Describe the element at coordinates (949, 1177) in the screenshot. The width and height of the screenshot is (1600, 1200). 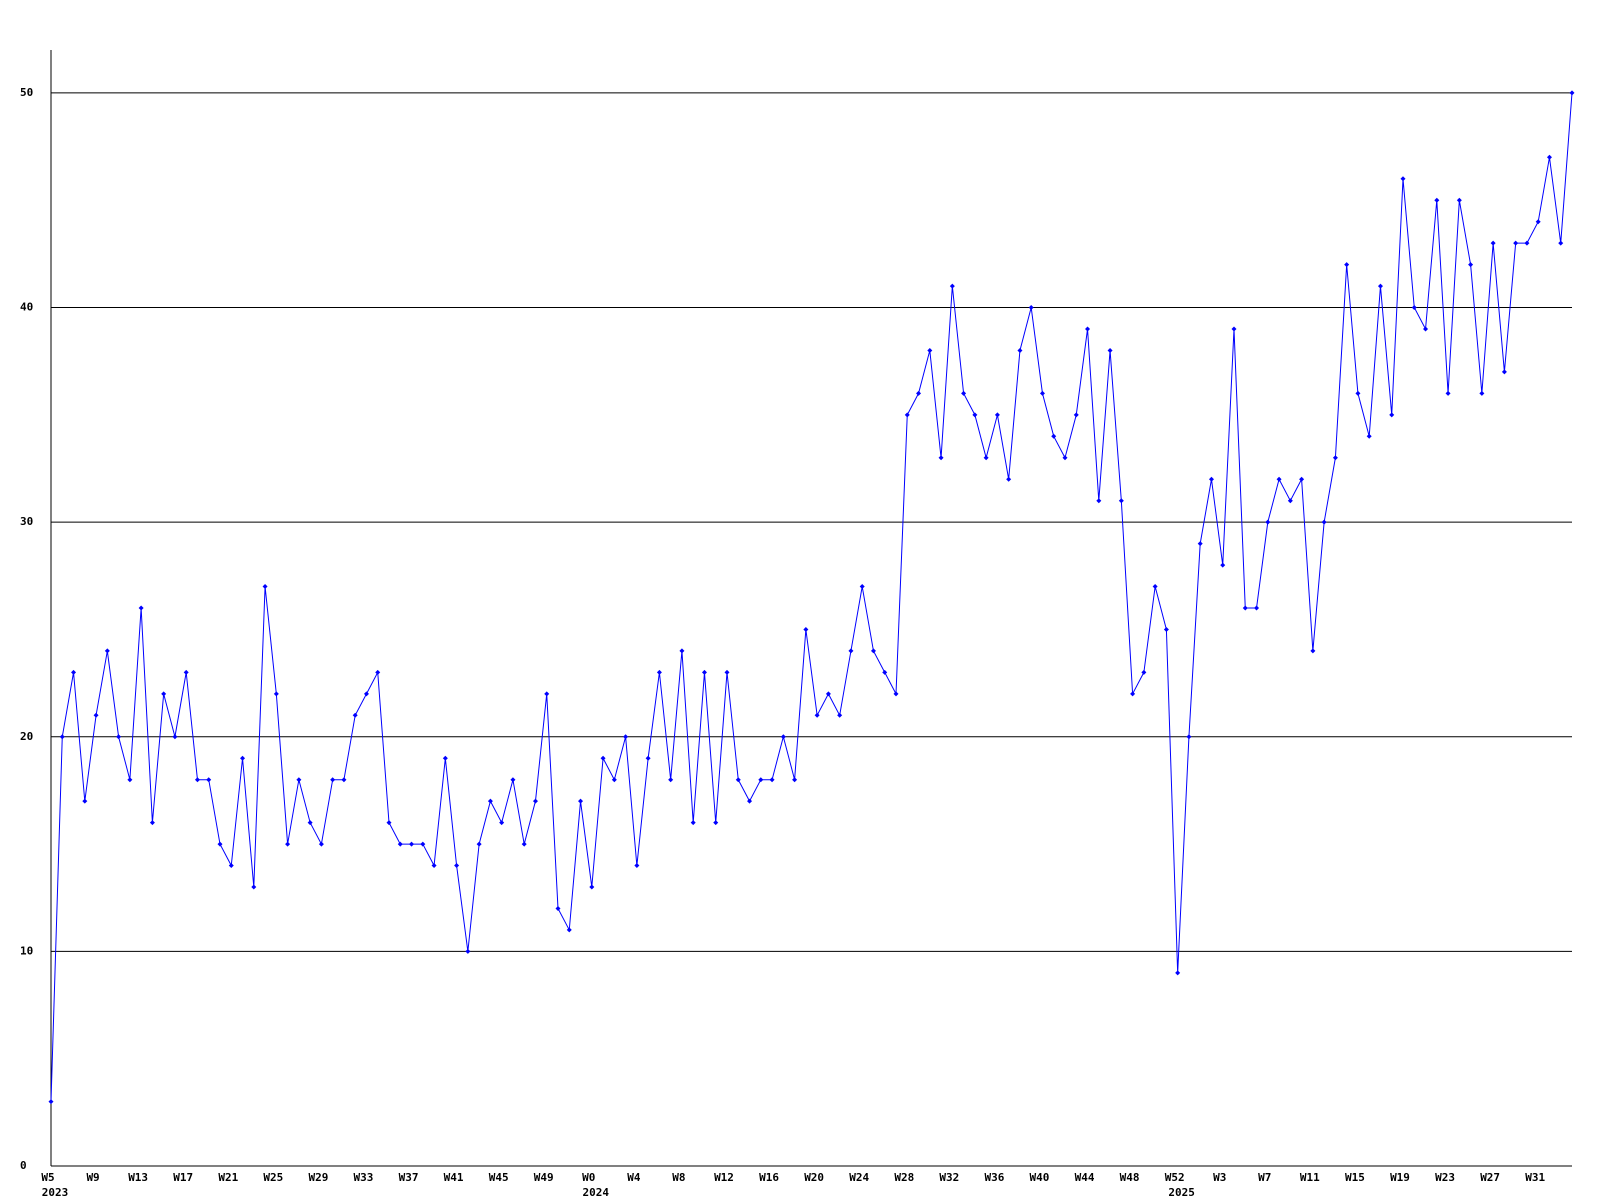
I see `x-tick-label: W32` at that location.